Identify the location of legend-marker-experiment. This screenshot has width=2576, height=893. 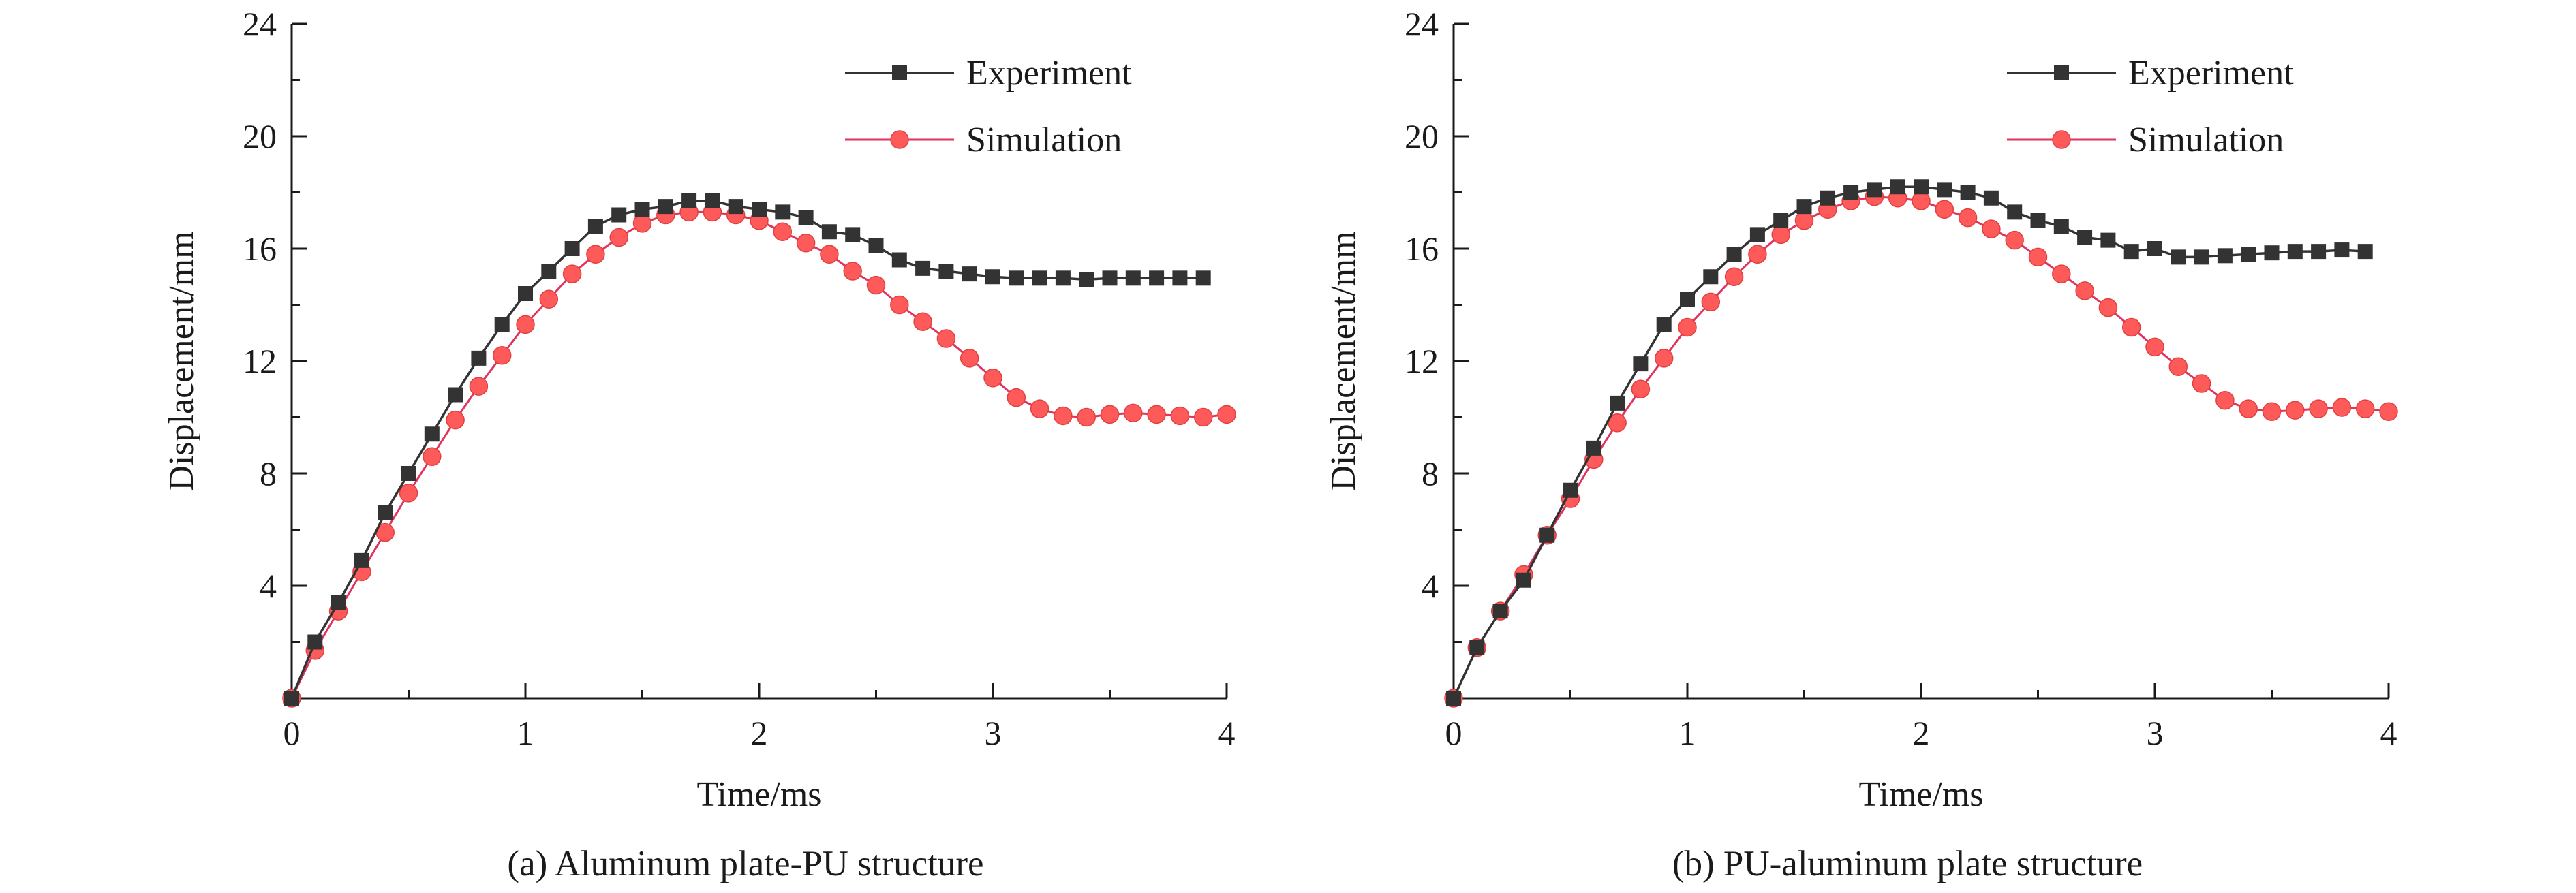
(900, 72).